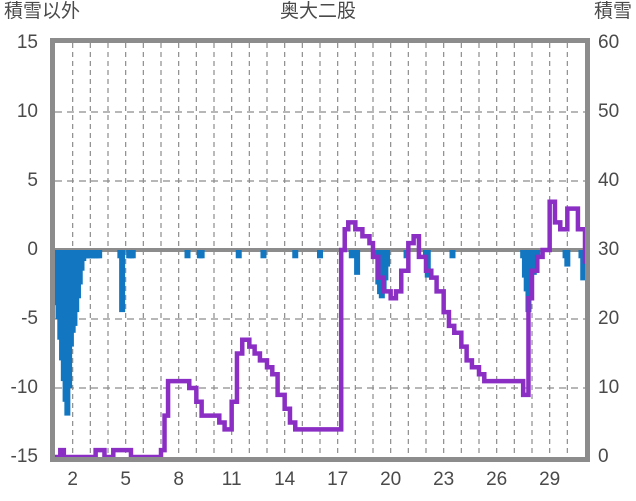 The image size is (636, 501). I want to click on y-tick-left: -10, so click(24, 387).